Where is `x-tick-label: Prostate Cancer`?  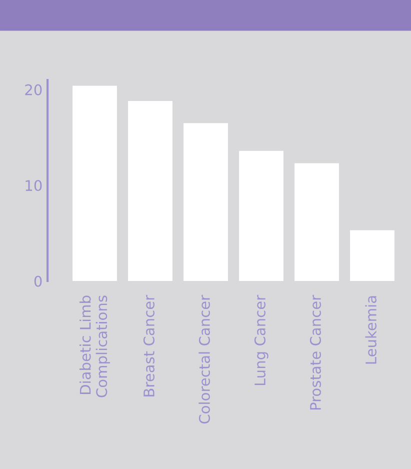 x-tick-label: Prostate Cancer is located at coordinates (315, 352).